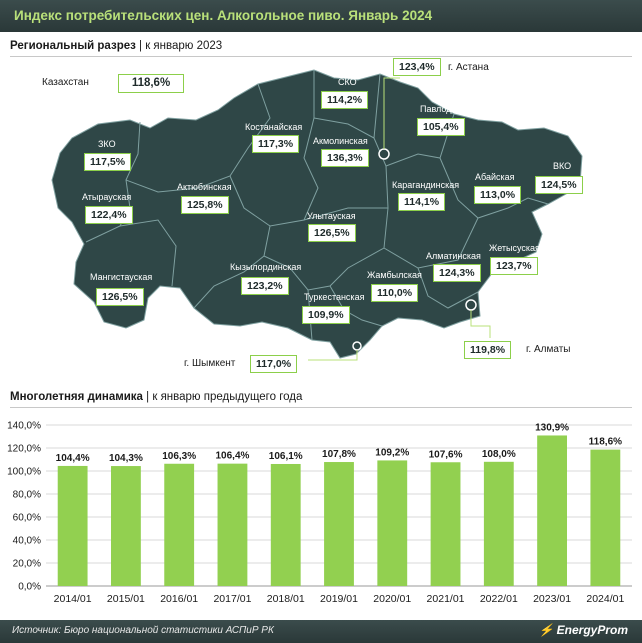 This screenshot has width=642, height=643. What do you see at coordinates (339, 454) in the screenshot?
I see `bar-value-label: 107,8%` at bounding box center [339, 454].